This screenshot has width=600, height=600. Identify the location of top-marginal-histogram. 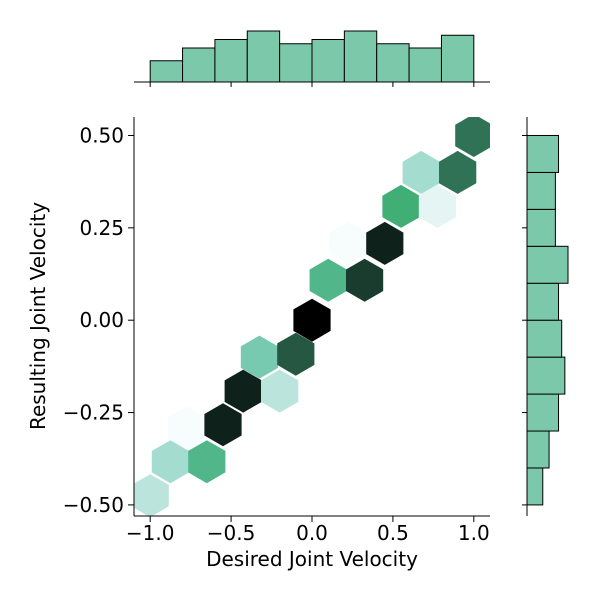
(312, 58).